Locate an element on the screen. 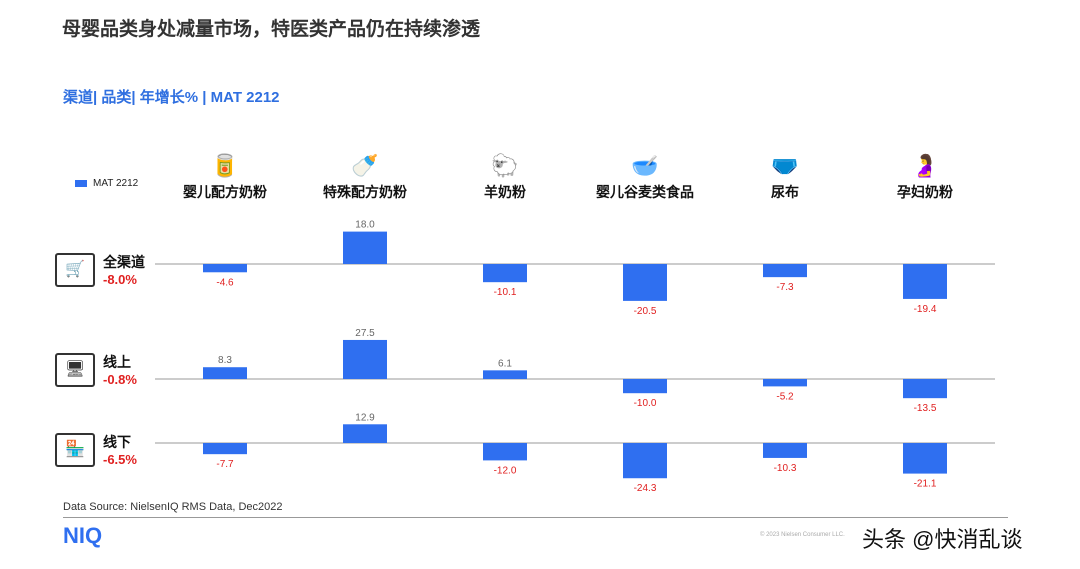  footer-divider is located at coordinates (535, 517).